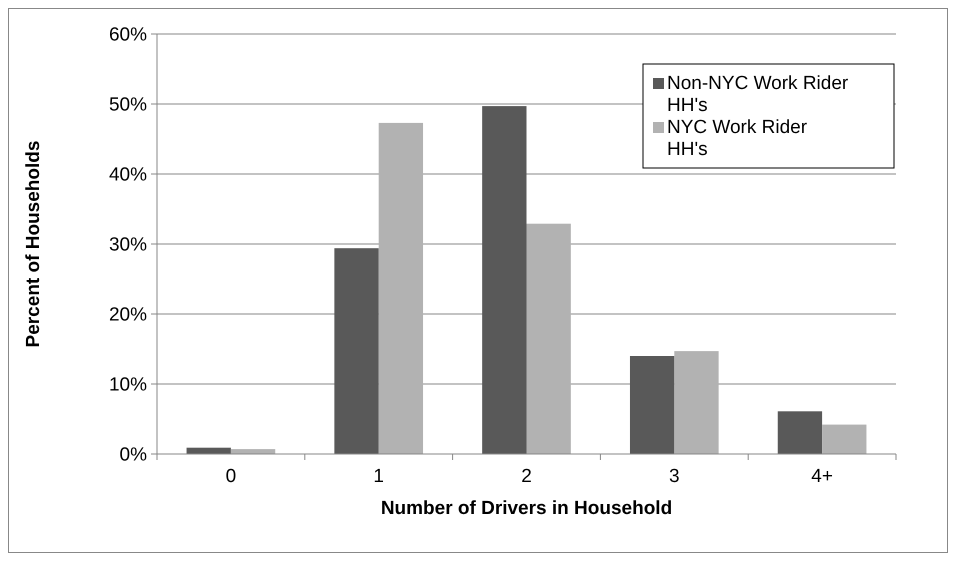  What do you see at coordinates (526, 476) in the screenshot?
I see `x-tick-label: 2` at bounding box center [526, 476].